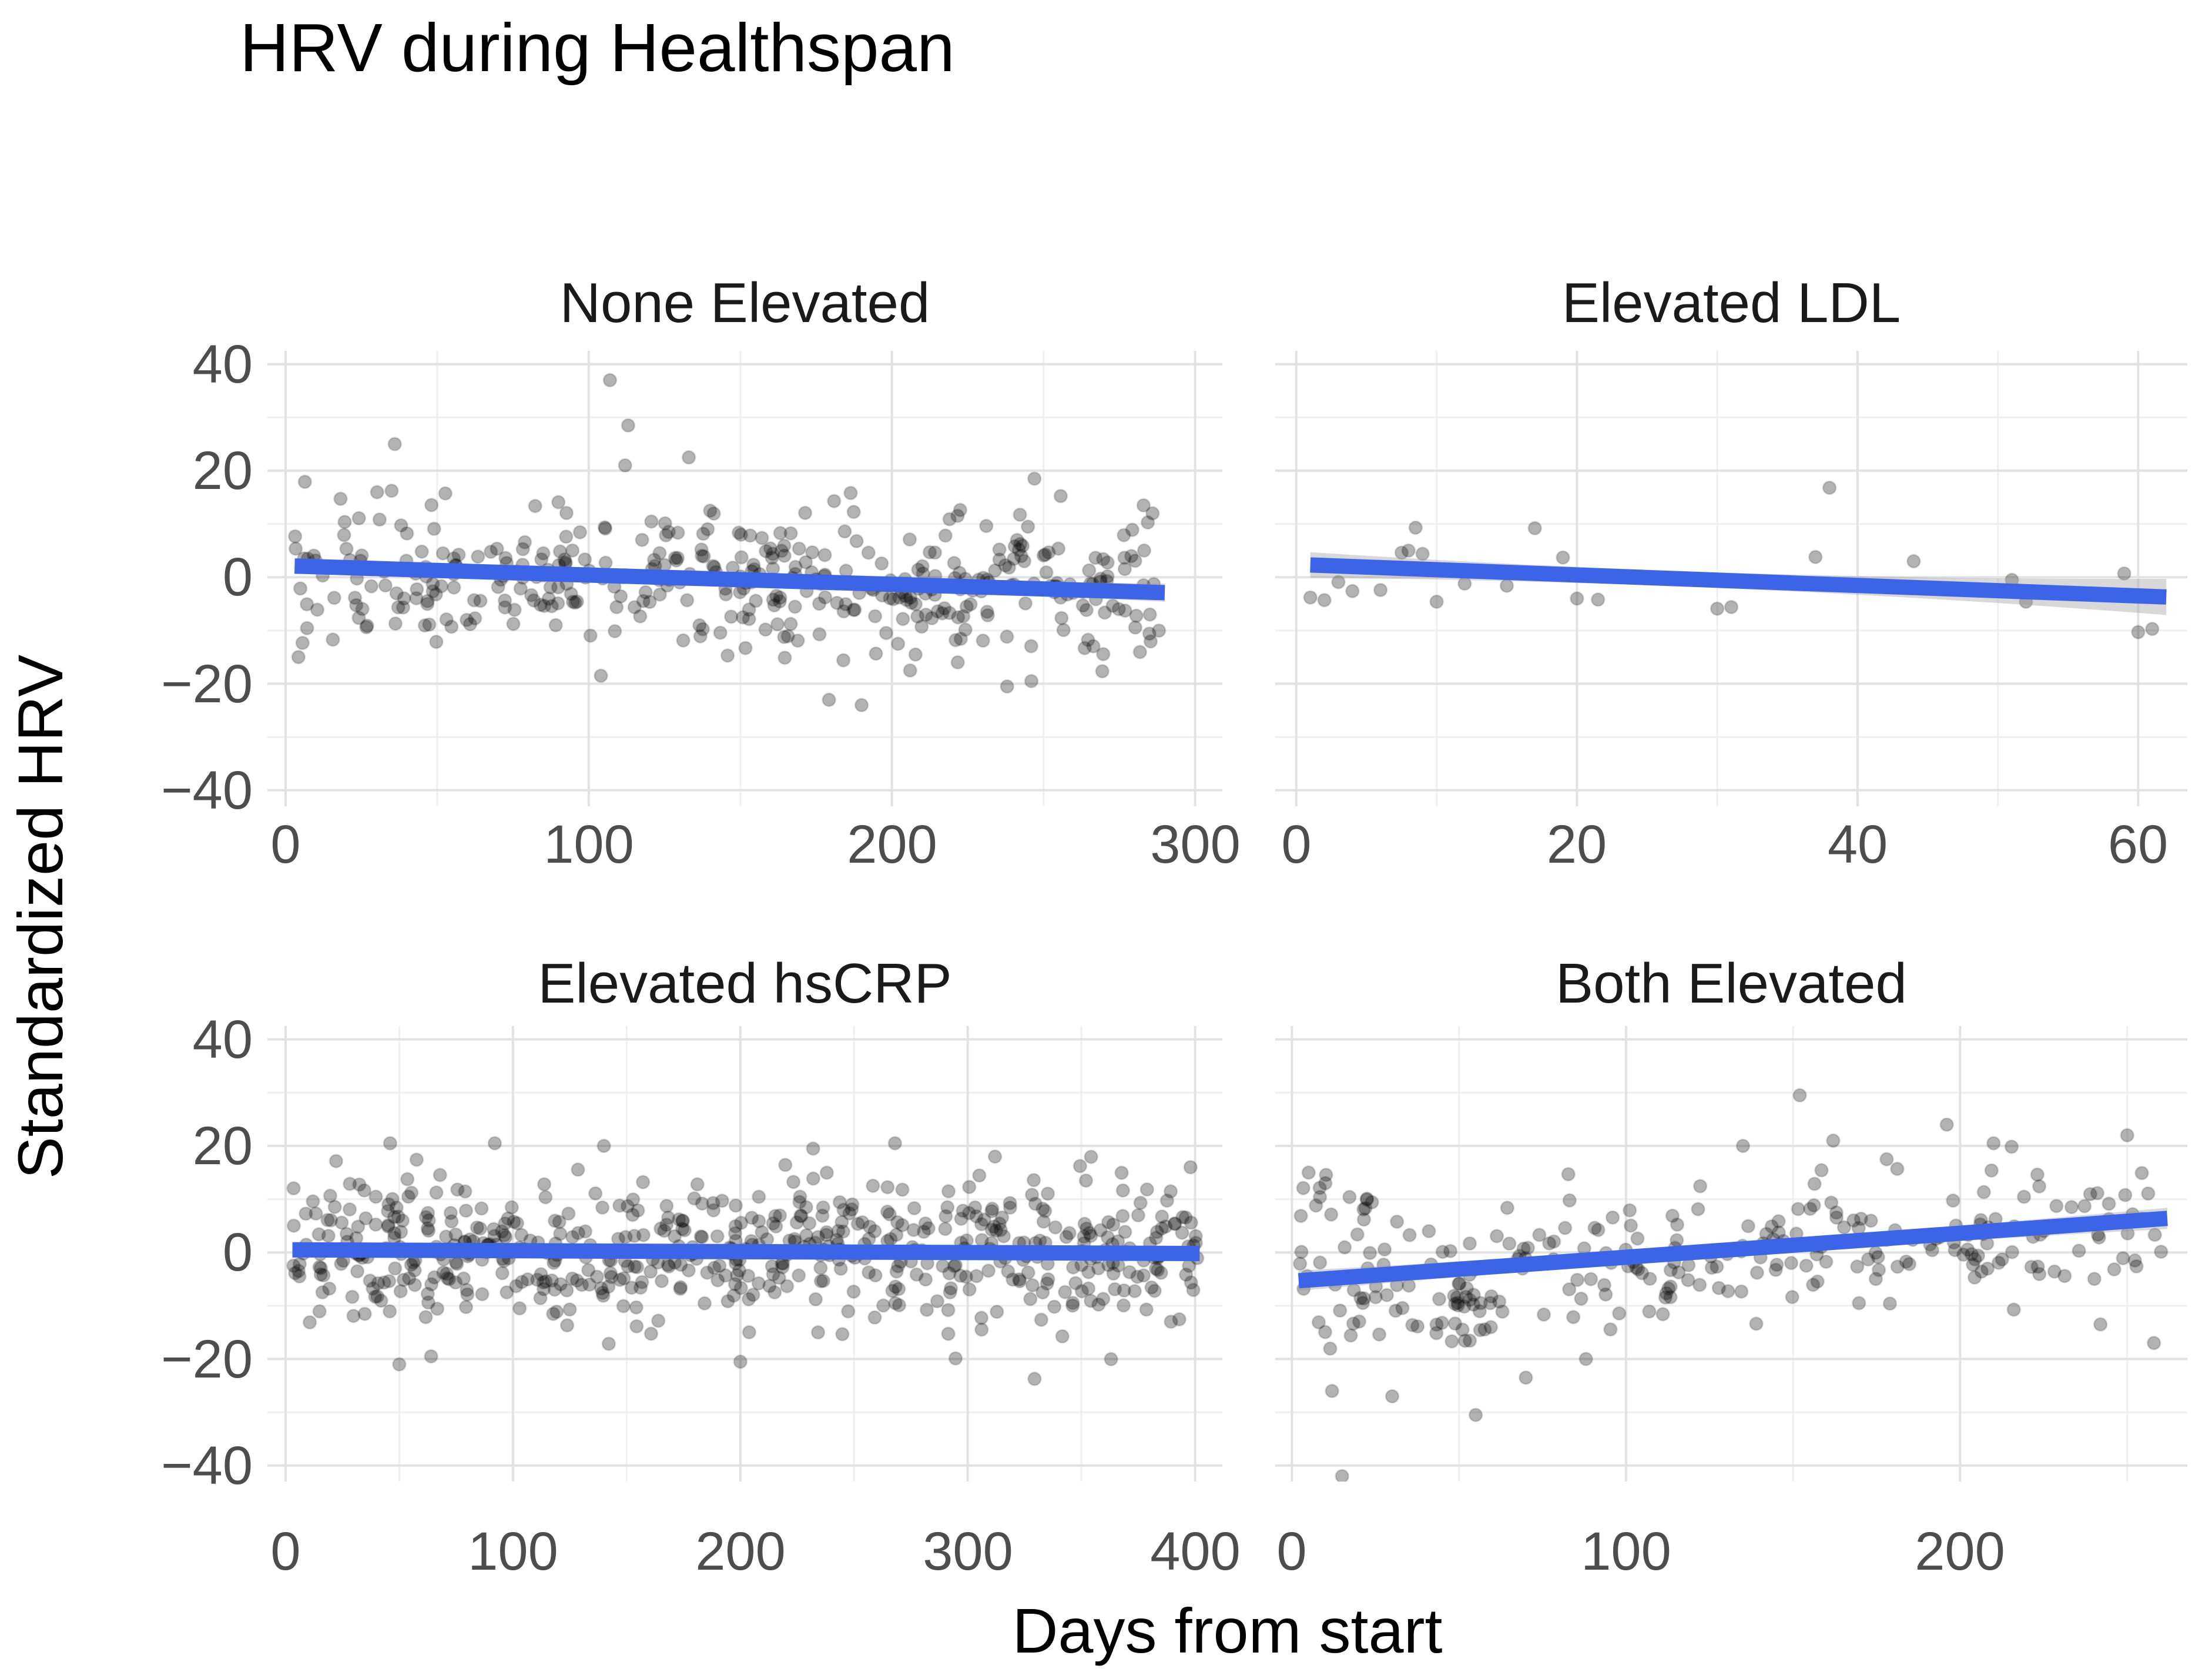  I want to click on x-axis-title: Days from start, so click(1227, 1630).